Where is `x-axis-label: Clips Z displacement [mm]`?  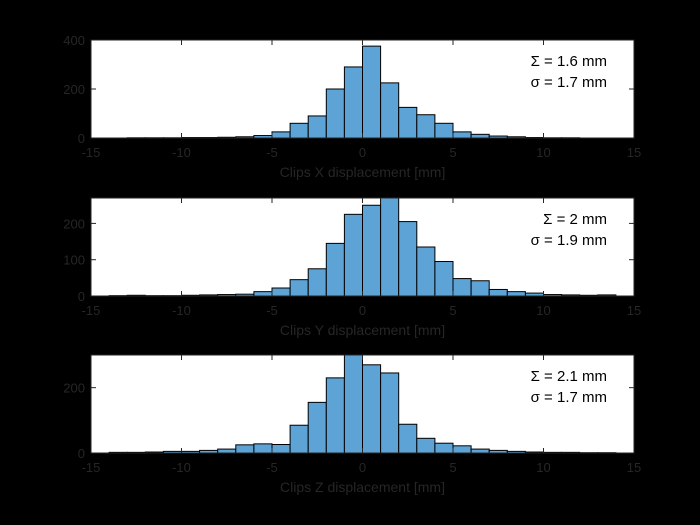
x-axis-label: Clips Z displacement [mm] is located at coordinates (362, 487).